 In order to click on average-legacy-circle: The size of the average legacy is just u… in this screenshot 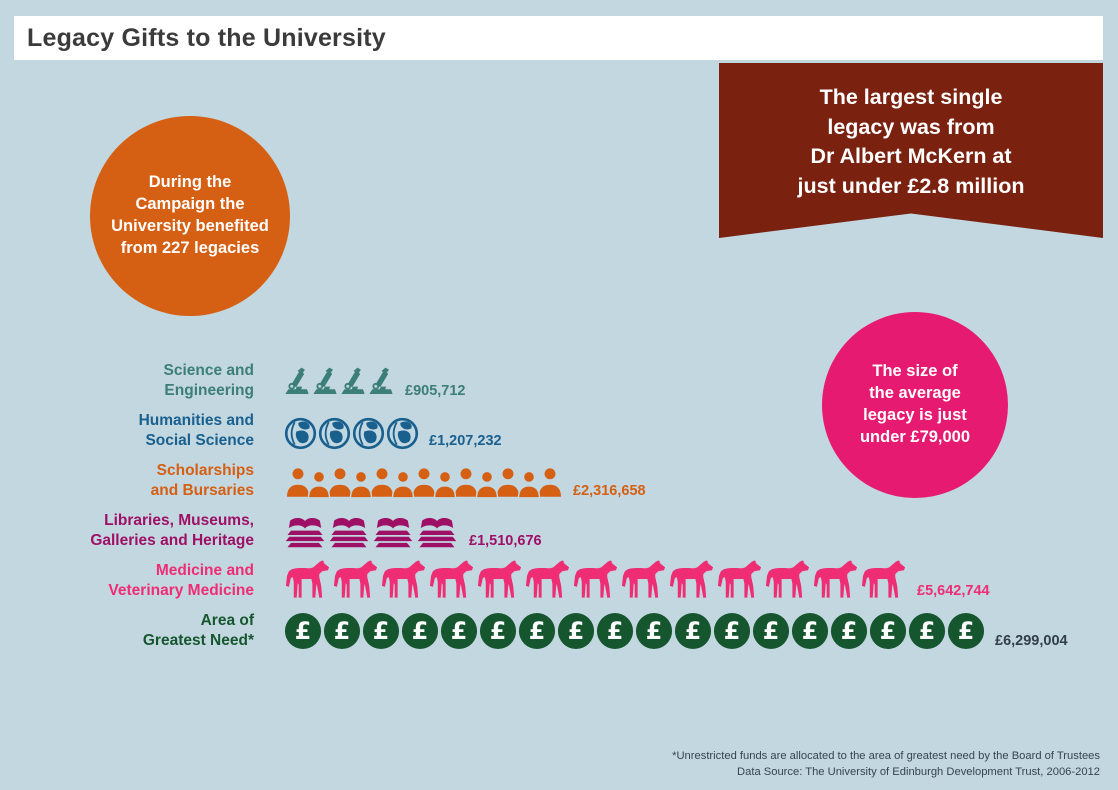, I will do `click(915, 405)`.